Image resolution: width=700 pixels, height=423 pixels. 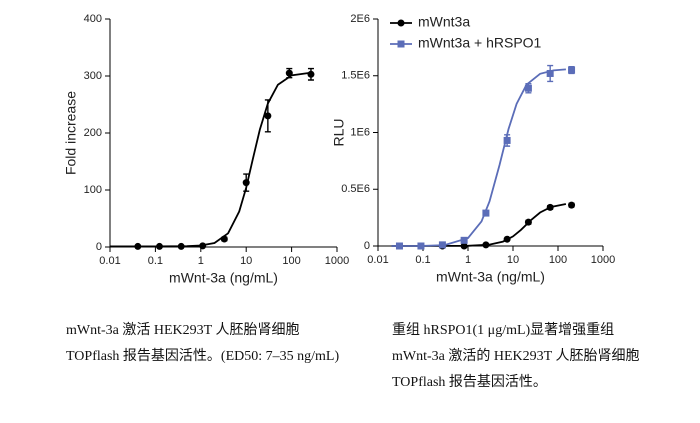 What do you see at coordinates (444, 22) in the screenshot?
I see `legend-label: mWnt3a` at bounding box center [444, 22].